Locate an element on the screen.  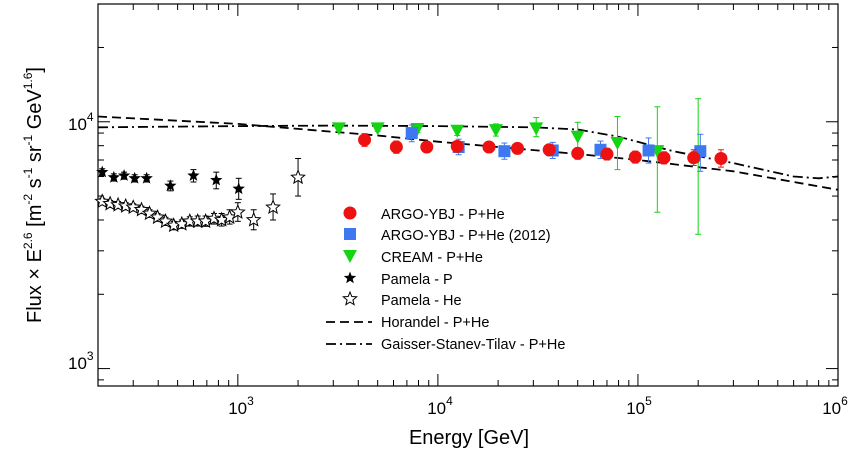
model-curves is located at coordinates (468, 153).